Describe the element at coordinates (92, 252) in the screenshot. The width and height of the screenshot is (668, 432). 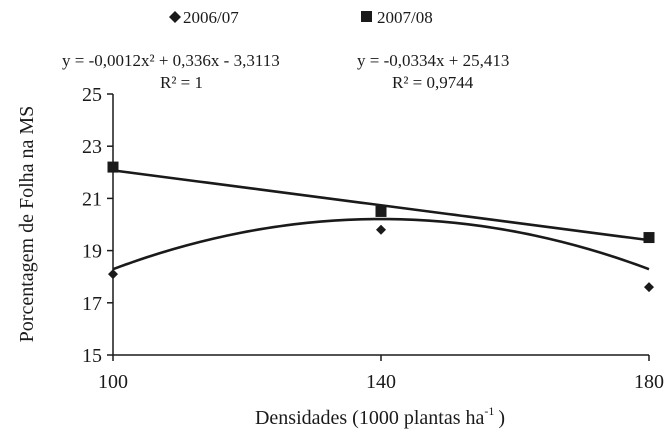
I see `y-tick-label: 19` at that location.